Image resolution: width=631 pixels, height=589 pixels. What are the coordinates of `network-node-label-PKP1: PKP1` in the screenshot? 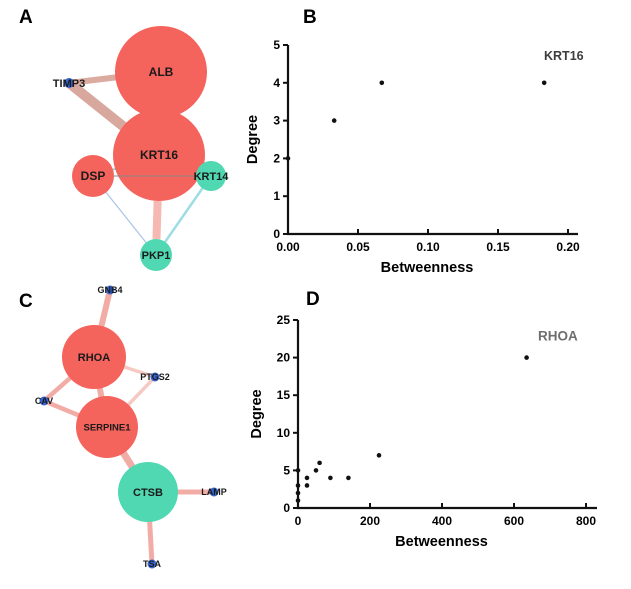 It's located at (156, 256).